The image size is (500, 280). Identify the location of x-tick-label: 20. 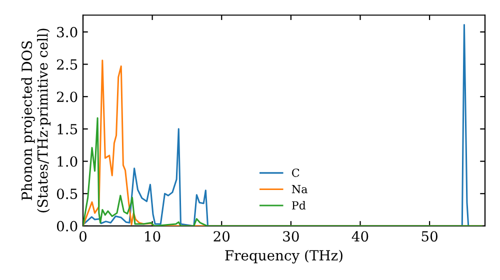
(222, 236).